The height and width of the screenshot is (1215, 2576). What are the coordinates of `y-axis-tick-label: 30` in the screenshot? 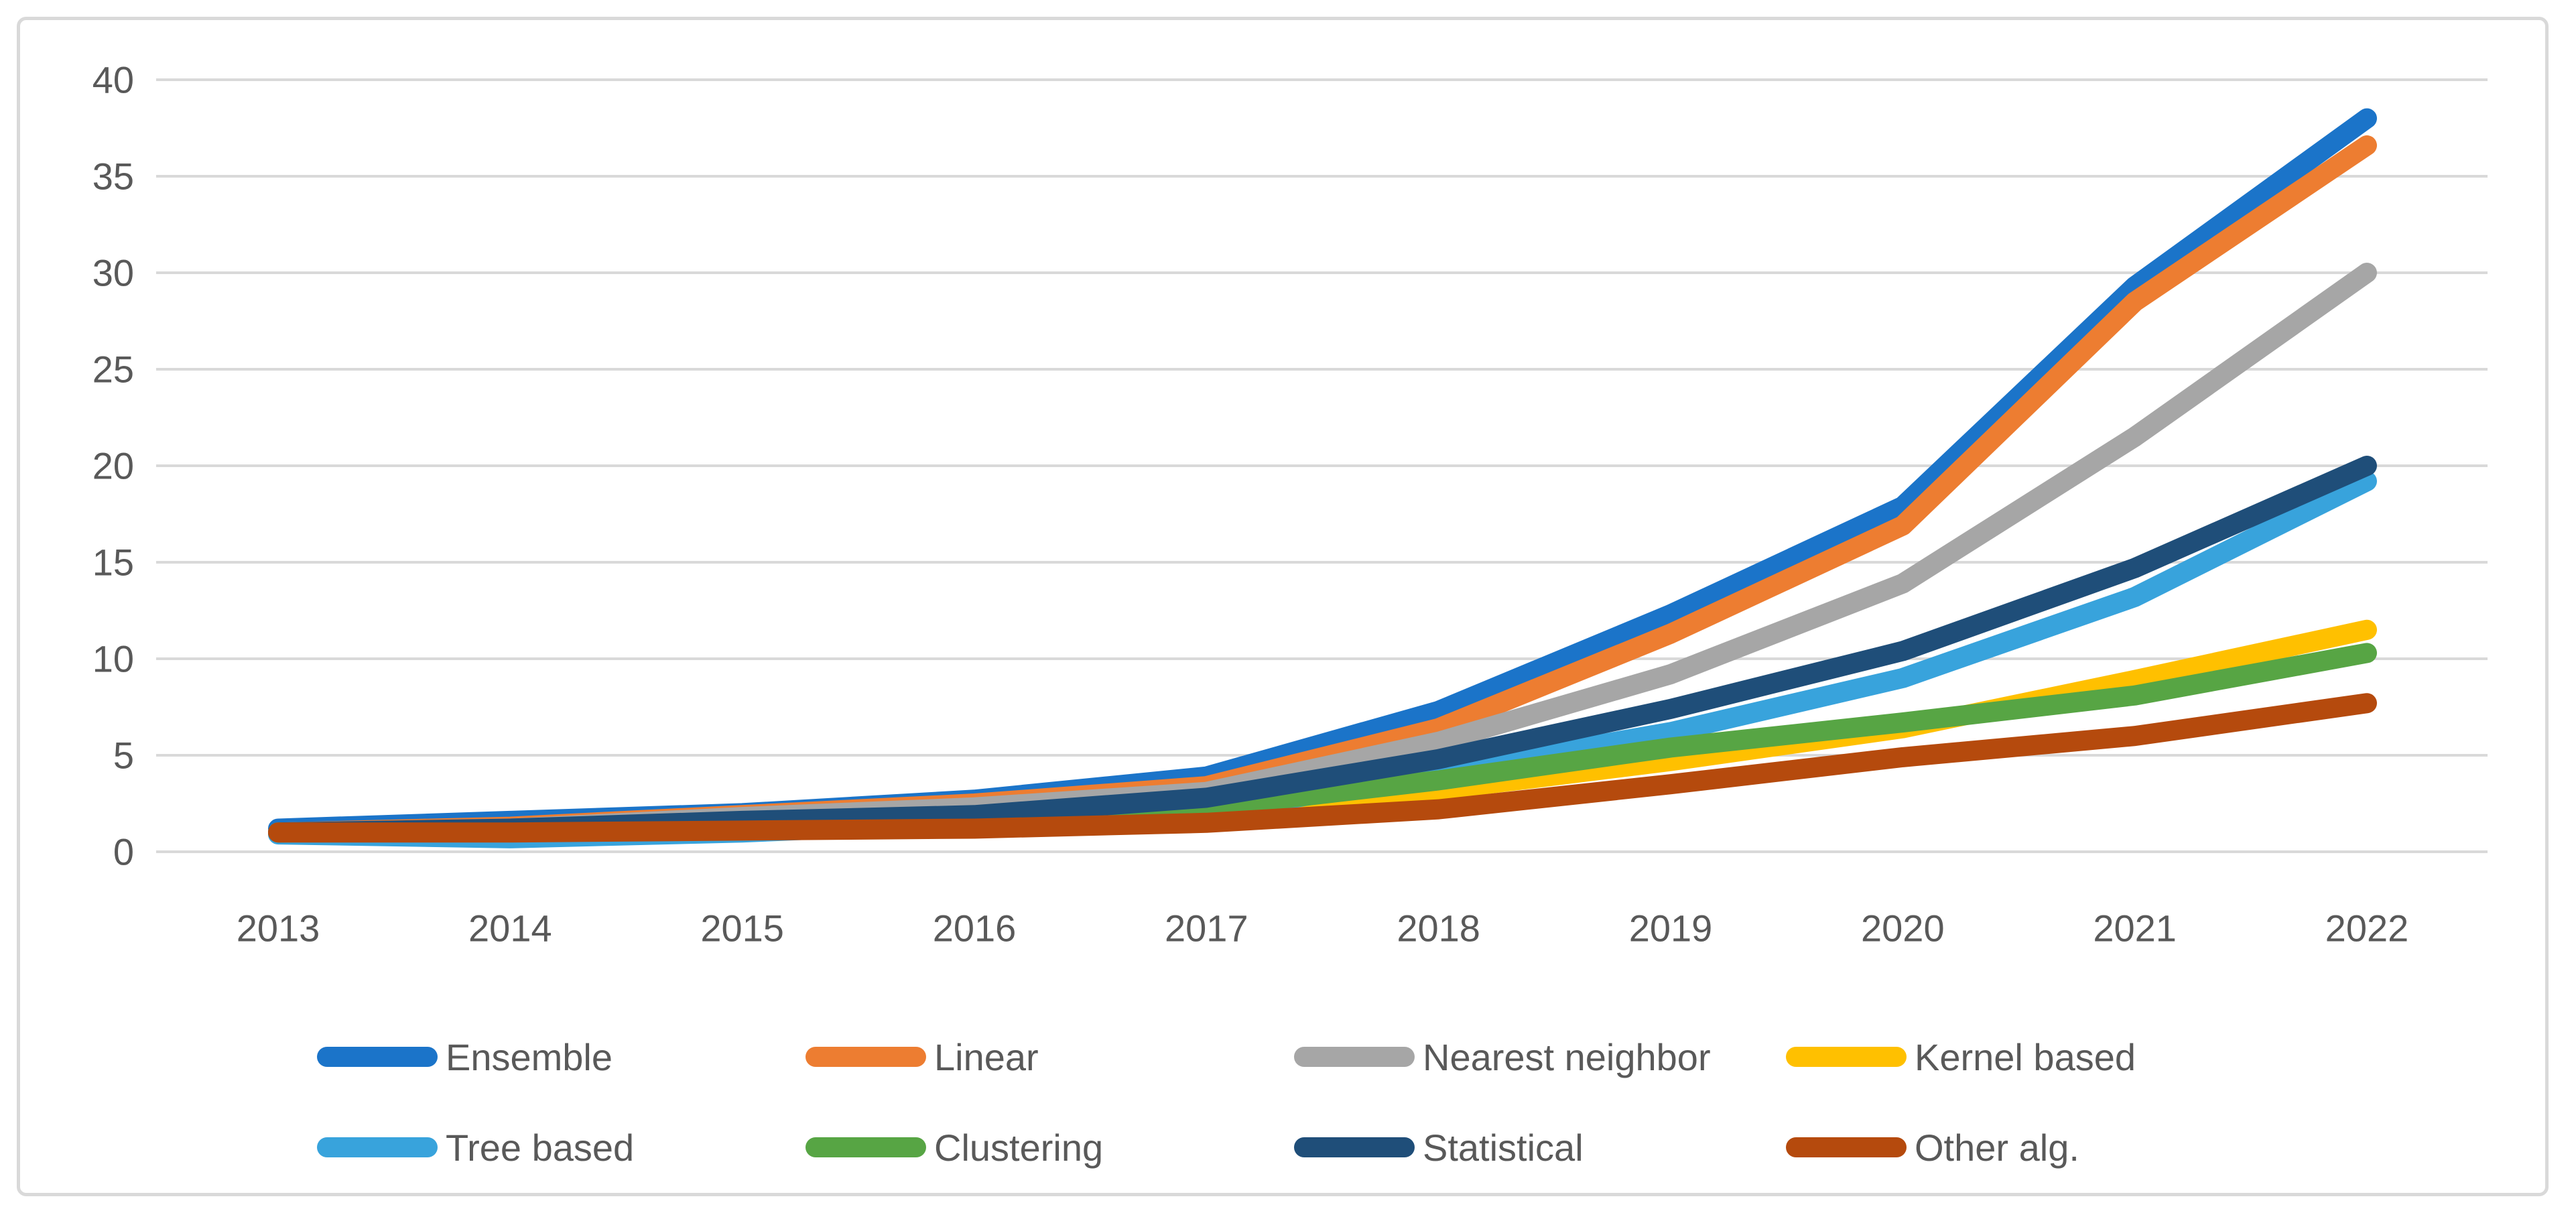 It's located at (113, 273).